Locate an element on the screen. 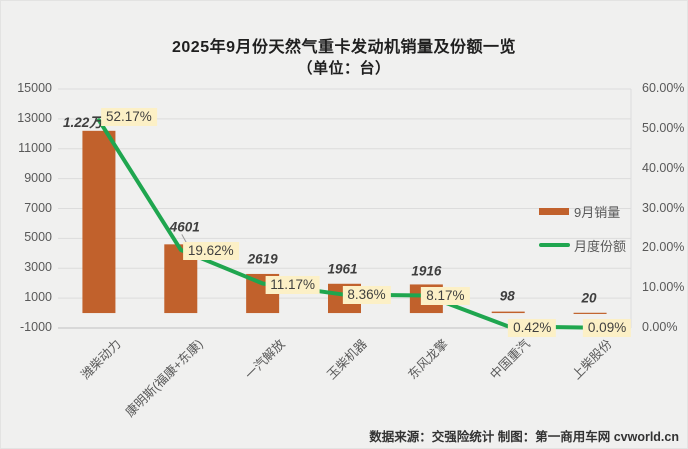 Image resolution: width=688 pixels, height=449 pixels. right-axis-tick: 10.00% is located at coordinates (663, 287).